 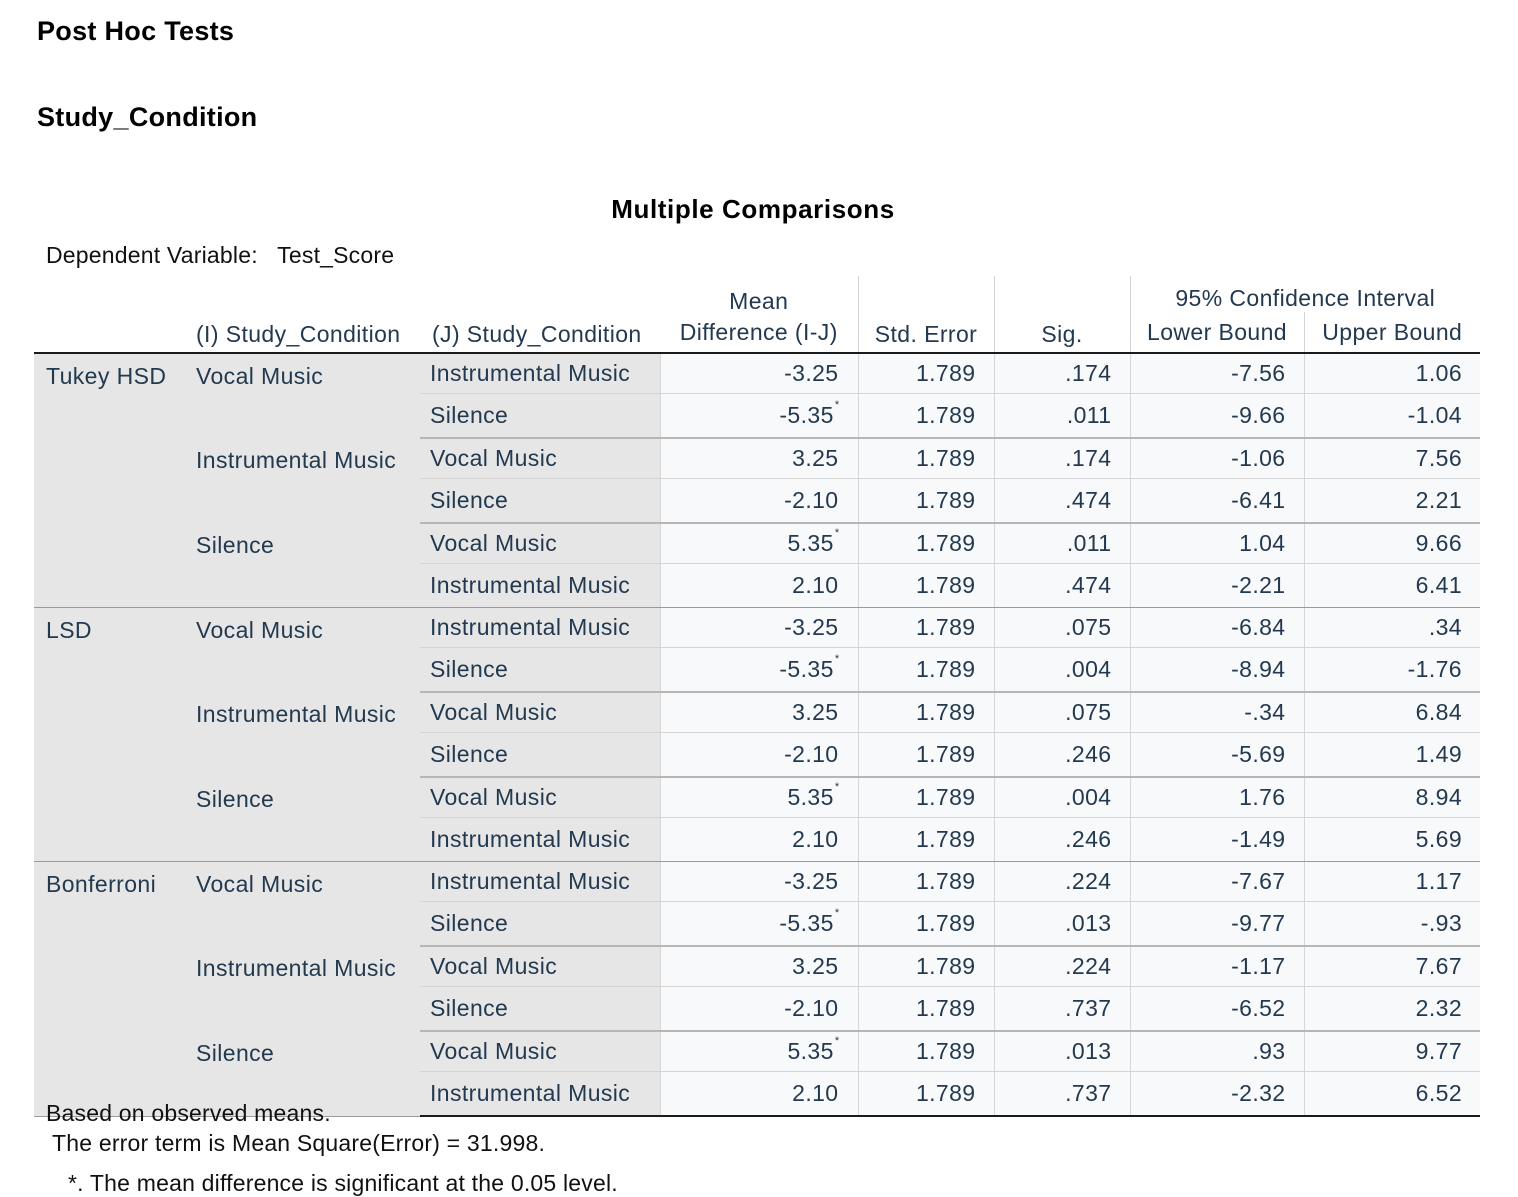 What do you see at coordinates (540, 315) in the screenshot?
I see `header-j-condition: (J) Study_Condition` at bounding box center [540, 315].